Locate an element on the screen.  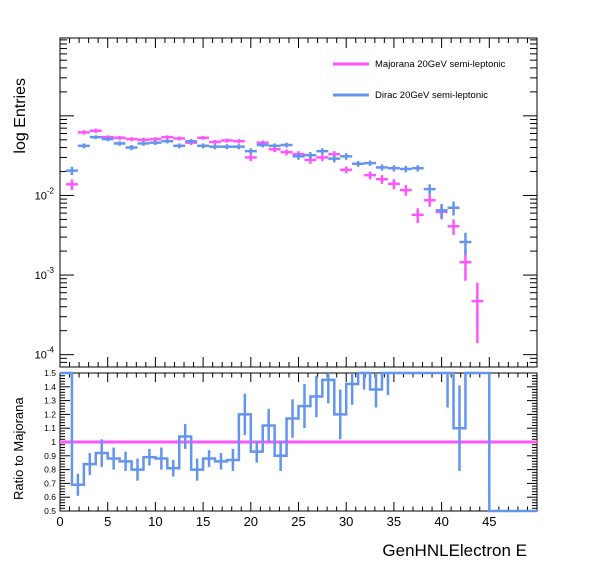
x-tick-label: 10 is located at coordinates (155, 521).